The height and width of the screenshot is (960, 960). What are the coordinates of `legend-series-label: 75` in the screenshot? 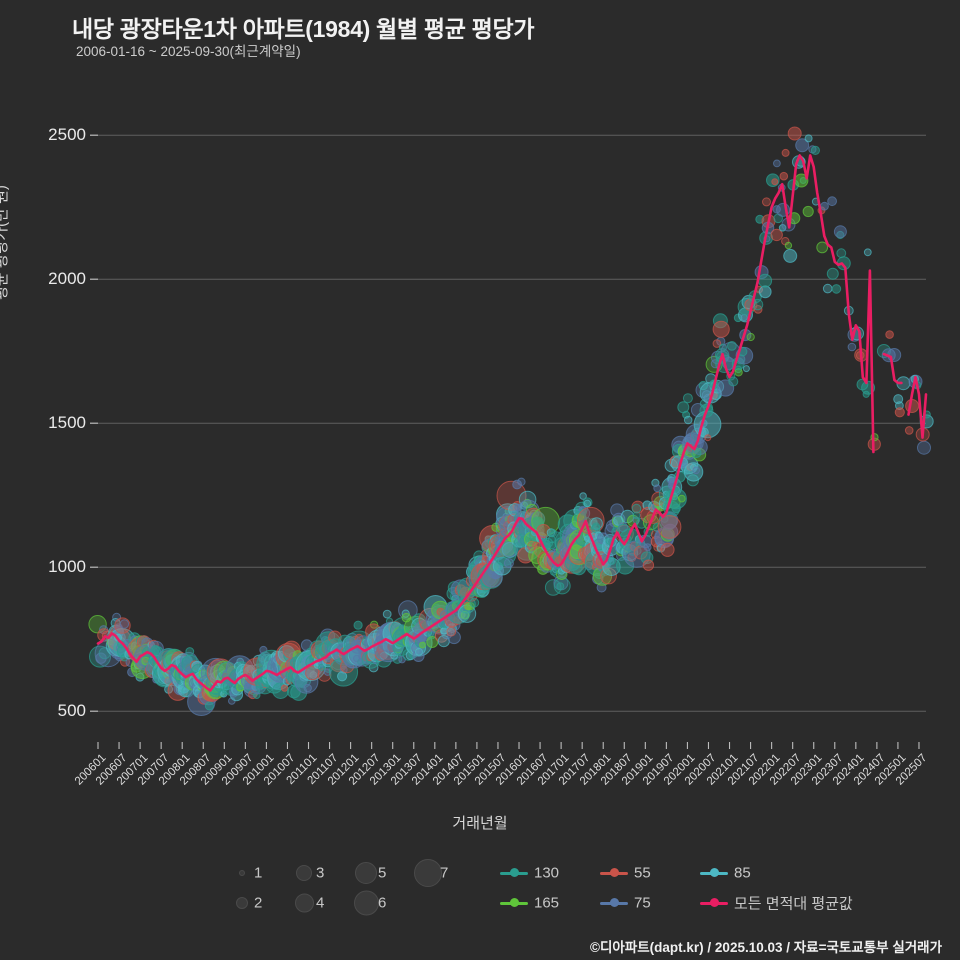 It's located at (642, 903).